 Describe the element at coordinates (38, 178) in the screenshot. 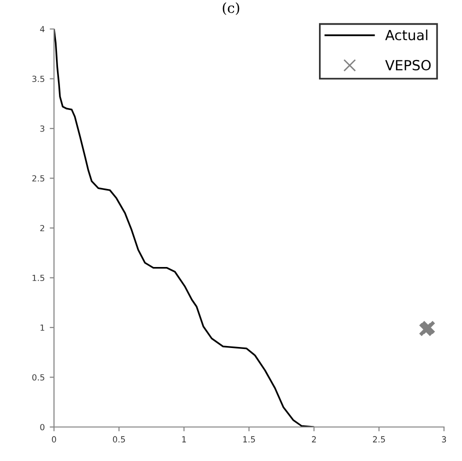

I see `y-tick-label: 2.5` at that location.